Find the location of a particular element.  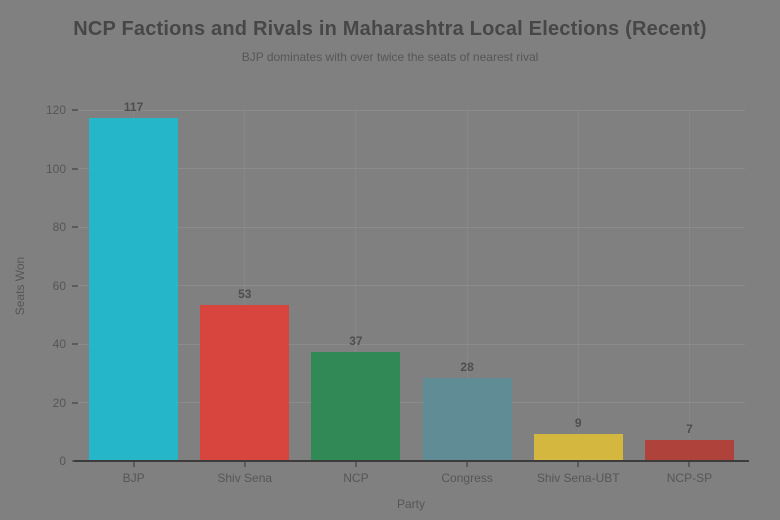

bar-ncp is located at coordinates (356, 405).